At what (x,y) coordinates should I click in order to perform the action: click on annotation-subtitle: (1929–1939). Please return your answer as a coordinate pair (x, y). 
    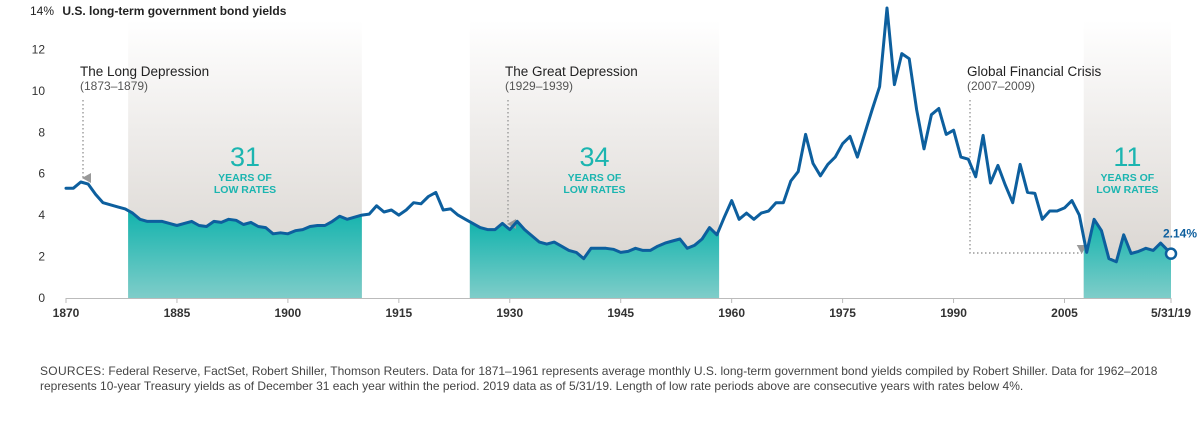
    Looking at the image, I should click on (539, 86).